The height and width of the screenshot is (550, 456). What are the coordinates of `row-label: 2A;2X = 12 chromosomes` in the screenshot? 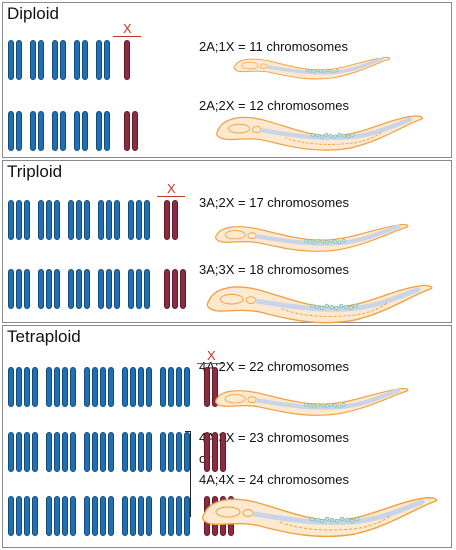 It's located at (274, 105).